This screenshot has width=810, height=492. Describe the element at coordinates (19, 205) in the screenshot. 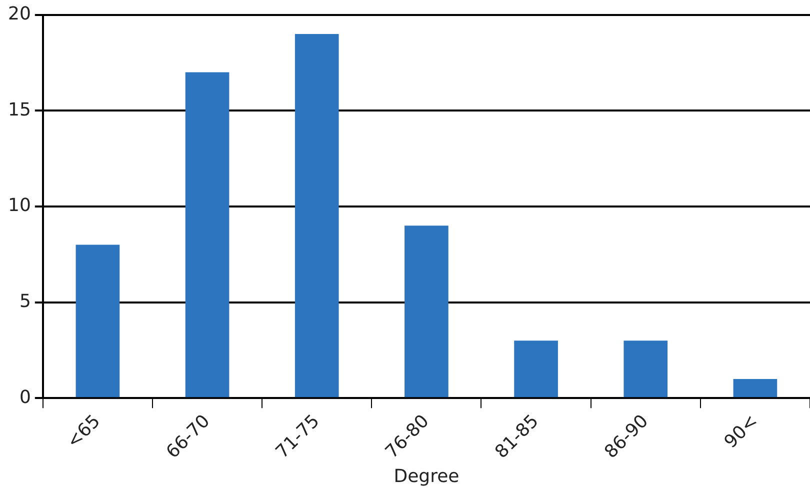

I see `y-tick-label: 10` at that location.